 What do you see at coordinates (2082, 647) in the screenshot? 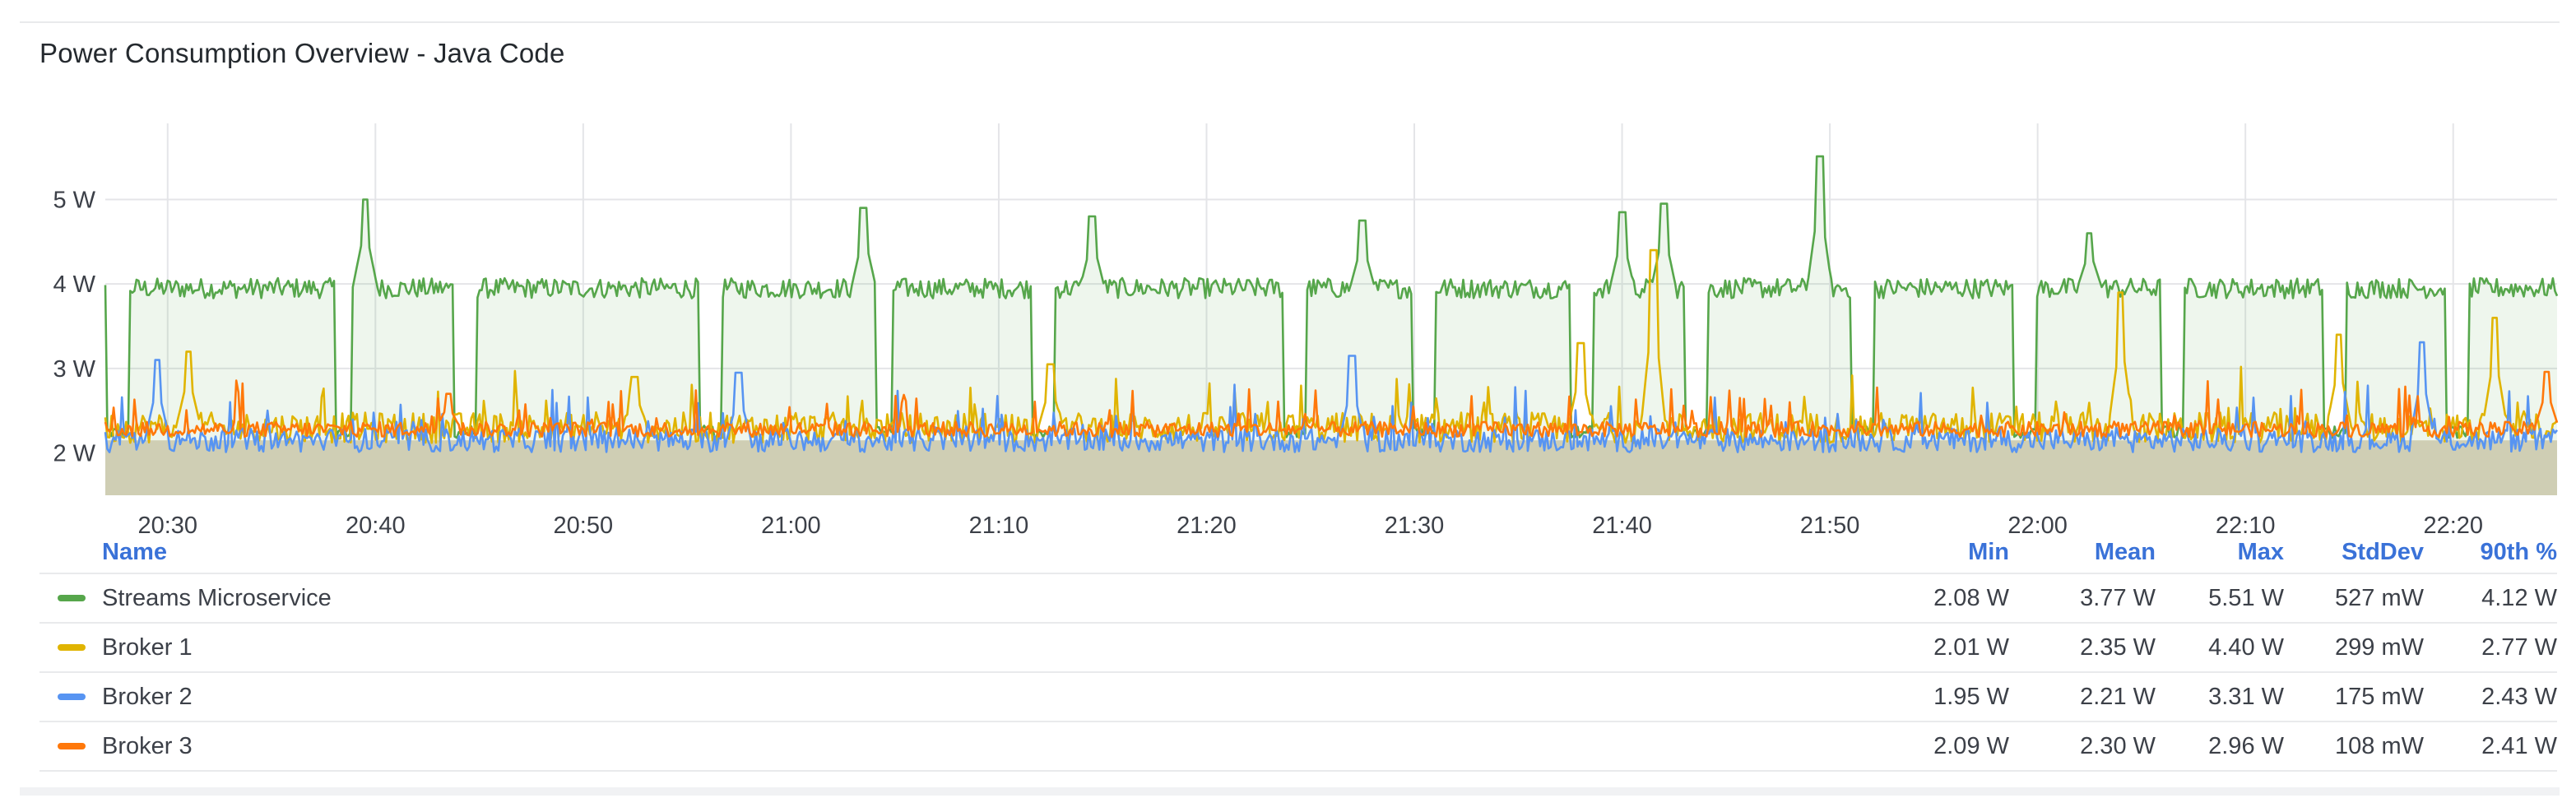
I see `stat-mean: 2.35 W` at bounding box center [2082, 647].